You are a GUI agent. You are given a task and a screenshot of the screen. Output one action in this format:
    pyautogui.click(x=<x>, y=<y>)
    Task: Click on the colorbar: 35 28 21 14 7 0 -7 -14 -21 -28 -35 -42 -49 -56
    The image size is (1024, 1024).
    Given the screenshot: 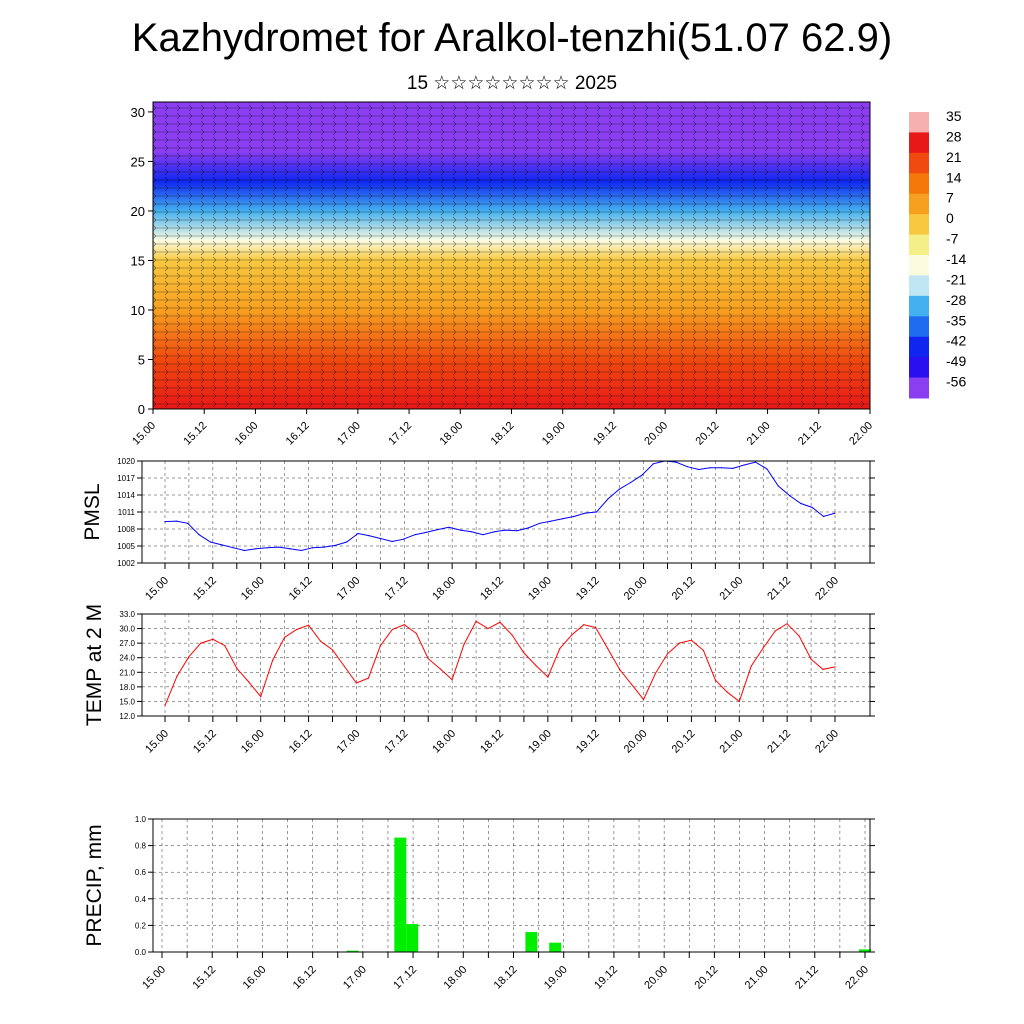 What is the action you would take?
    pyautogui.click(x=937, y=253)
    